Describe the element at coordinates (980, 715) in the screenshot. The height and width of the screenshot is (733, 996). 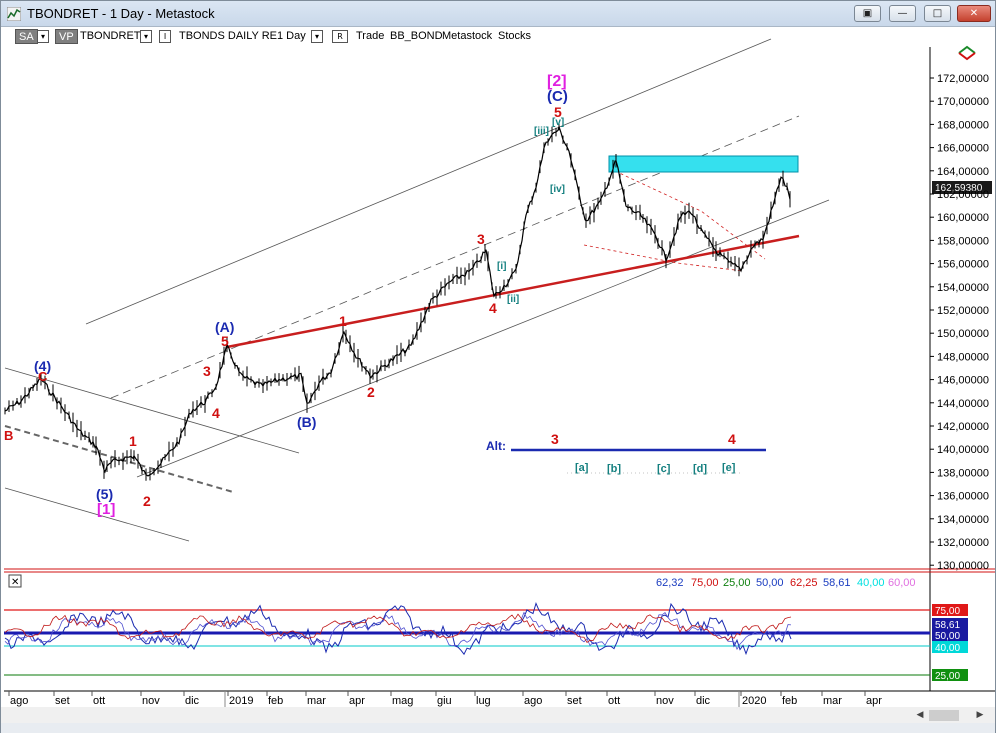
I see `scroll-right-icon: ▶` at that location.